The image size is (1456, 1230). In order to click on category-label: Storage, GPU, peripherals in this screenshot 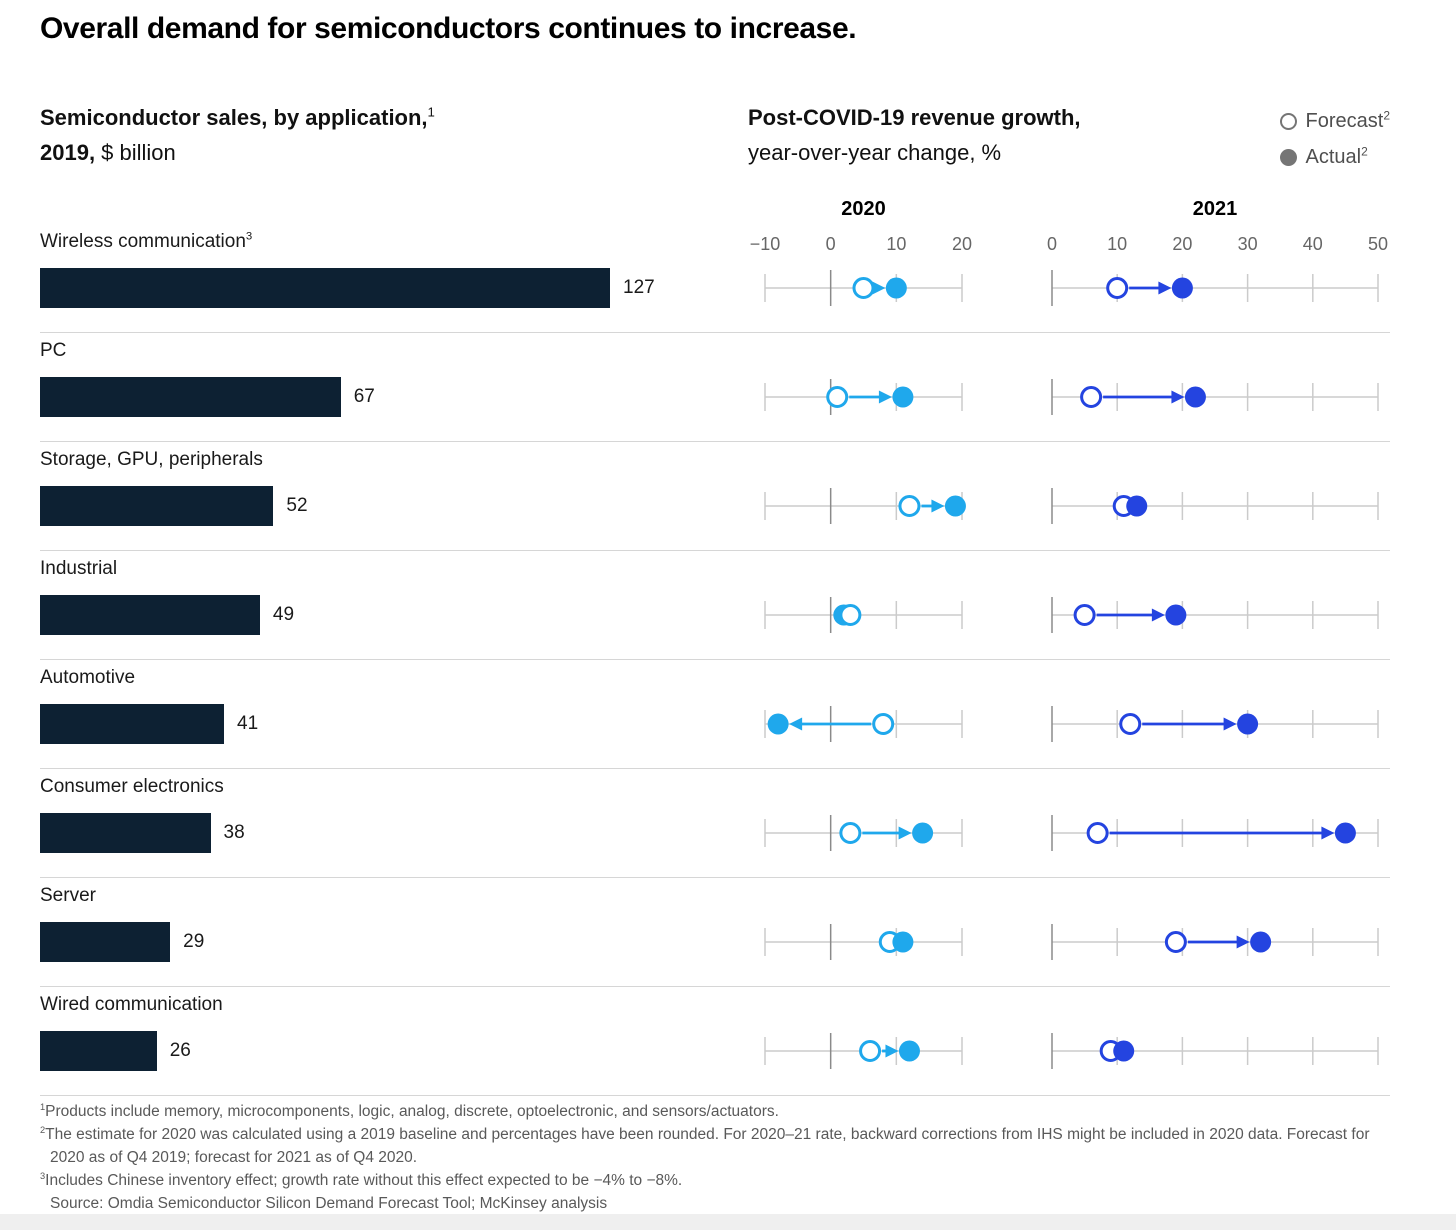, I will do `click(151, 459)`.